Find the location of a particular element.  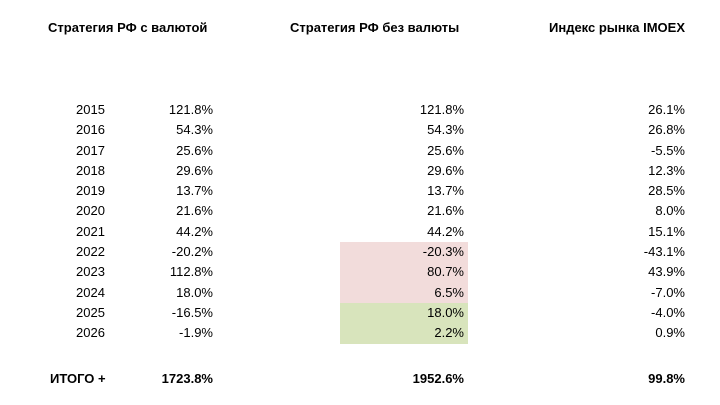

index-cell: 26.8% is located at coordinates (666, 130).